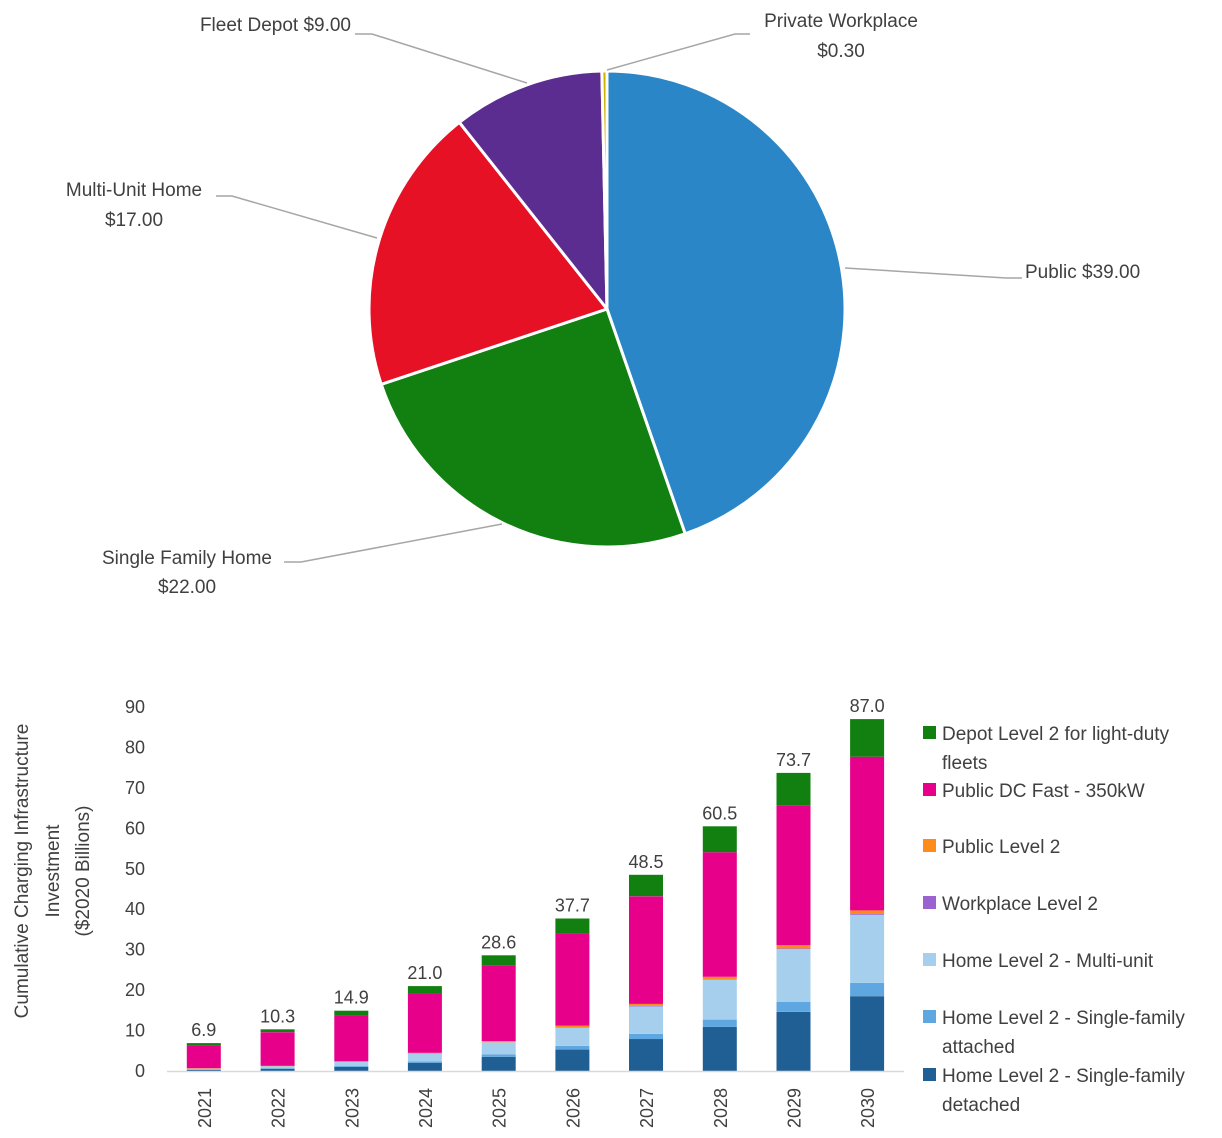  What do you see at coordinates (279, 1108) in the screenshot?
I see `x-tick-label-2022: 2022` at bounding box center [279, 1108].